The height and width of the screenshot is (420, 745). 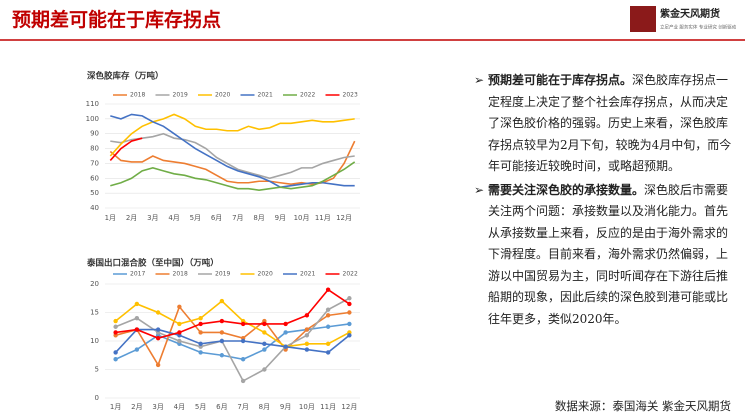 I want to click on y-tick-label: 0, so click(x=97, y=398).